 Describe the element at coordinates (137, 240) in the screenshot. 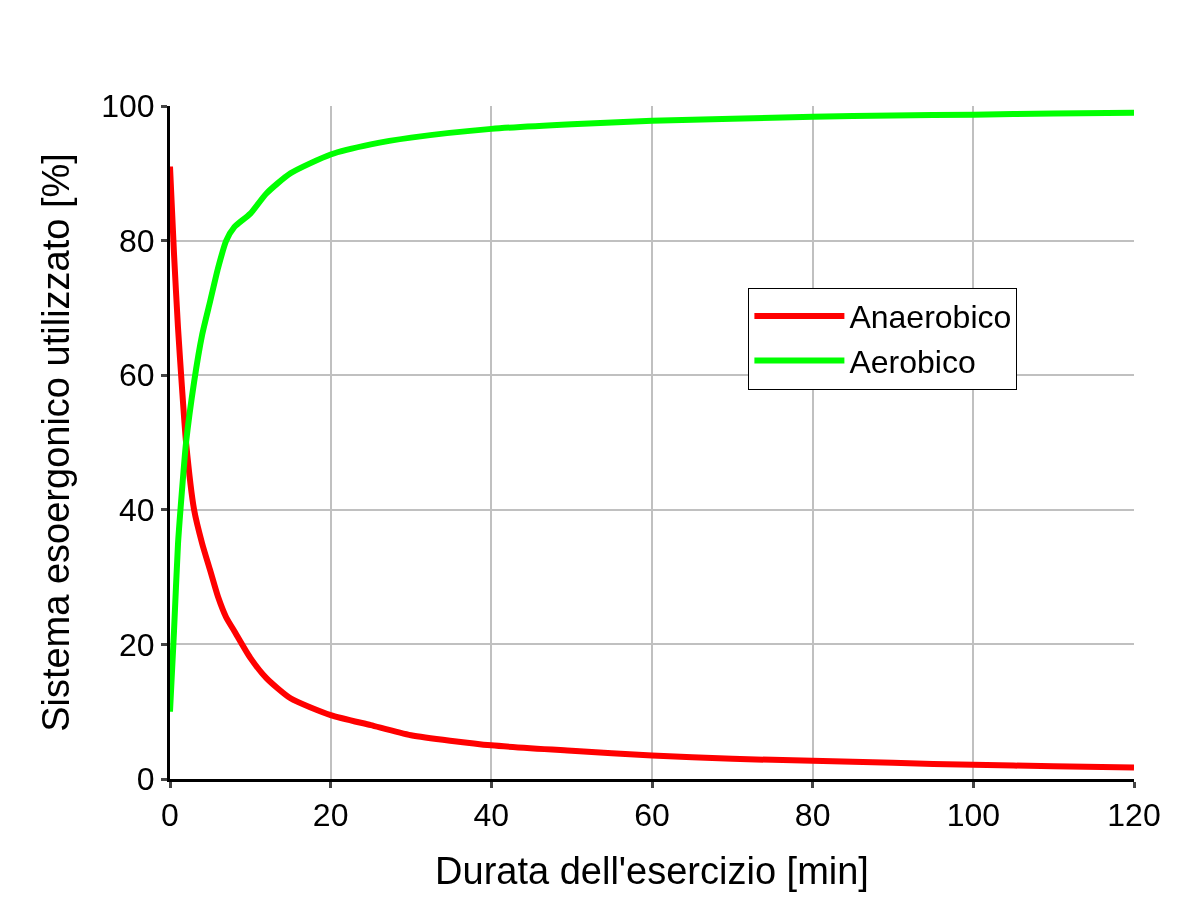

I see `y-tick-label: 80` at that location.